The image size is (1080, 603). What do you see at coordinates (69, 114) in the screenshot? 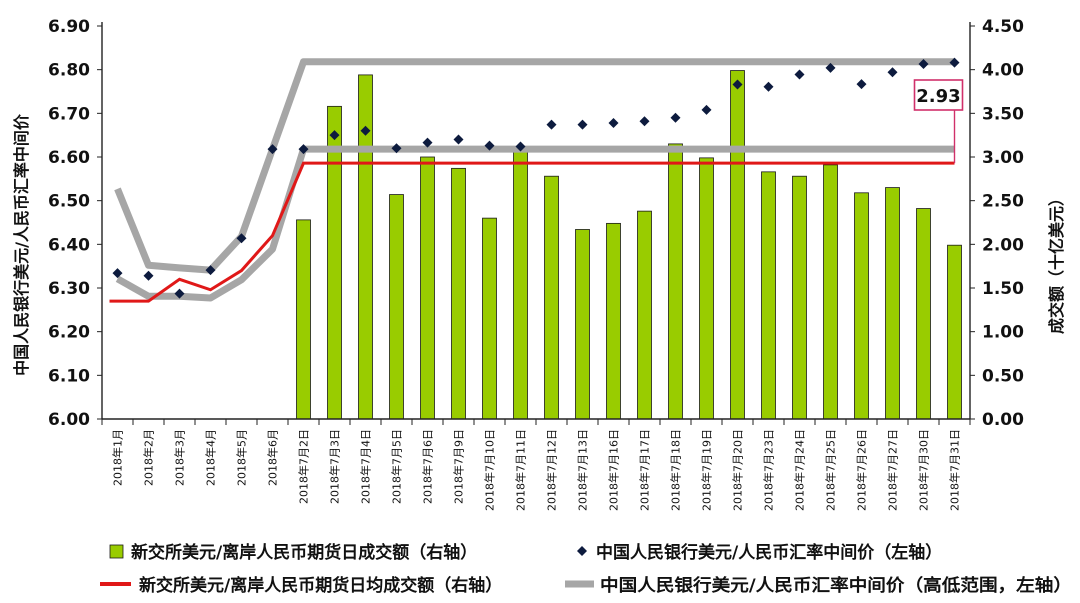
I see `y-left-tick-label: 6.70` at bounding box center [69, 114].